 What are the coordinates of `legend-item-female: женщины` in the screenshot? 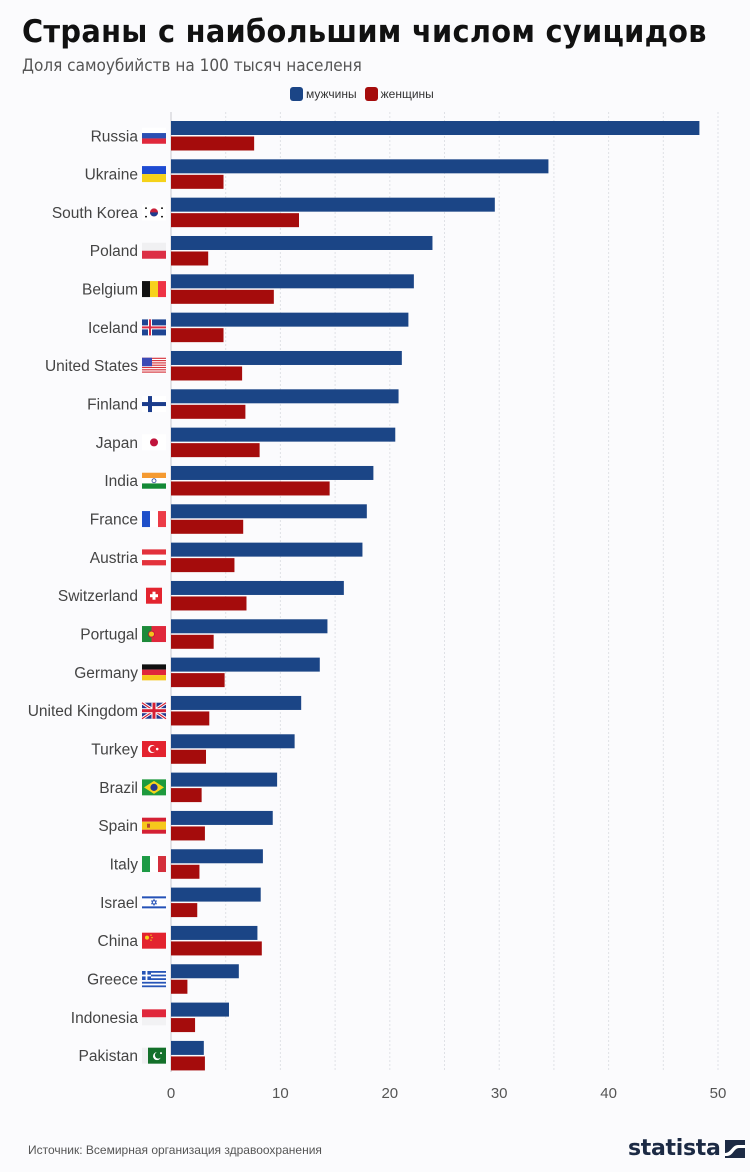 It's located at (399, 94).